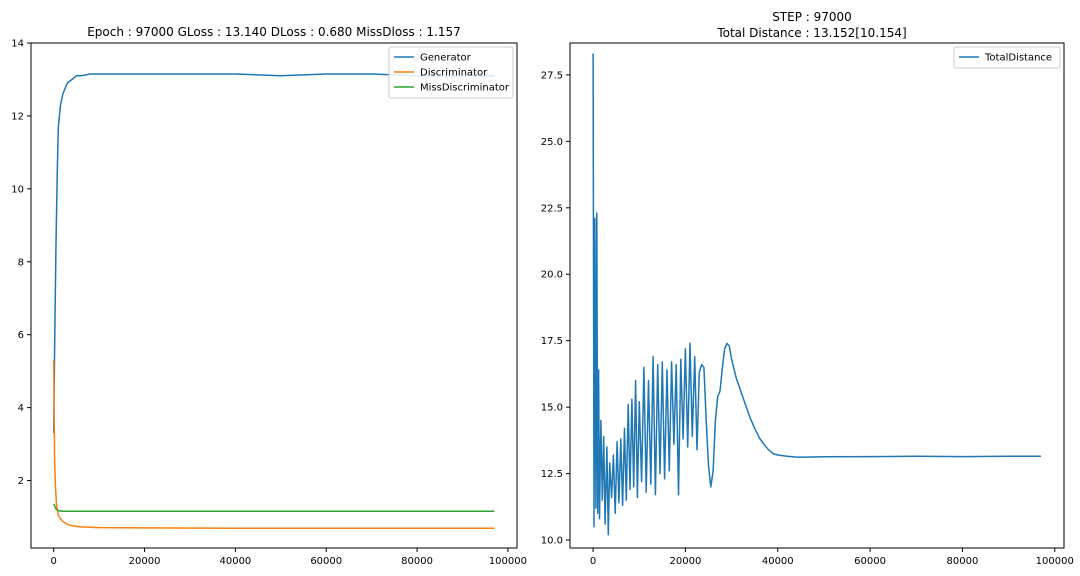 This screenshot has height=576, width=1080. What do you see at coordinates (21, 481) in the screenshot?
I see `loss-y-tick-label: 2` at bounding box center [21, 481].